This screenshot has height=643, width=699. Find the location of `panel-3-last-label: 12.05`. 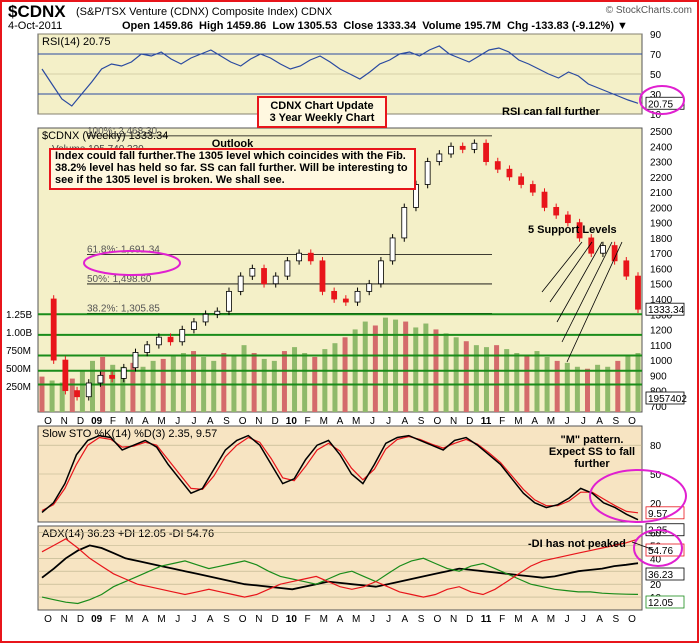

panel-3-last-label: 12.05 is located at coordinates (660, 603).